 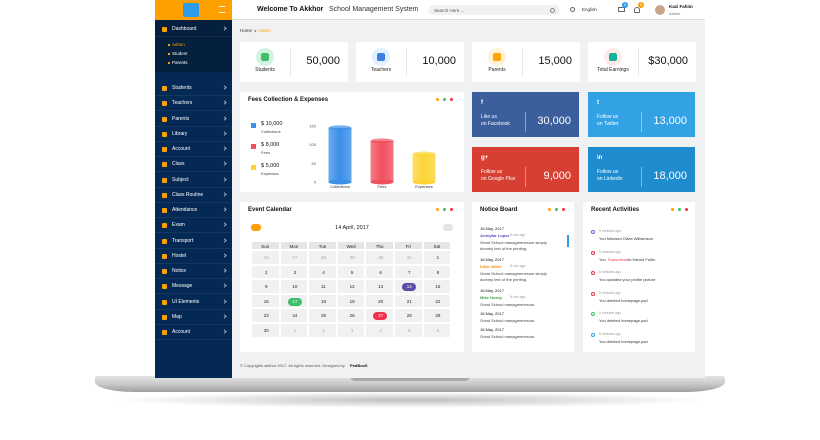 I want to click on sidebar-item: Library, so click(x=193, y=135).